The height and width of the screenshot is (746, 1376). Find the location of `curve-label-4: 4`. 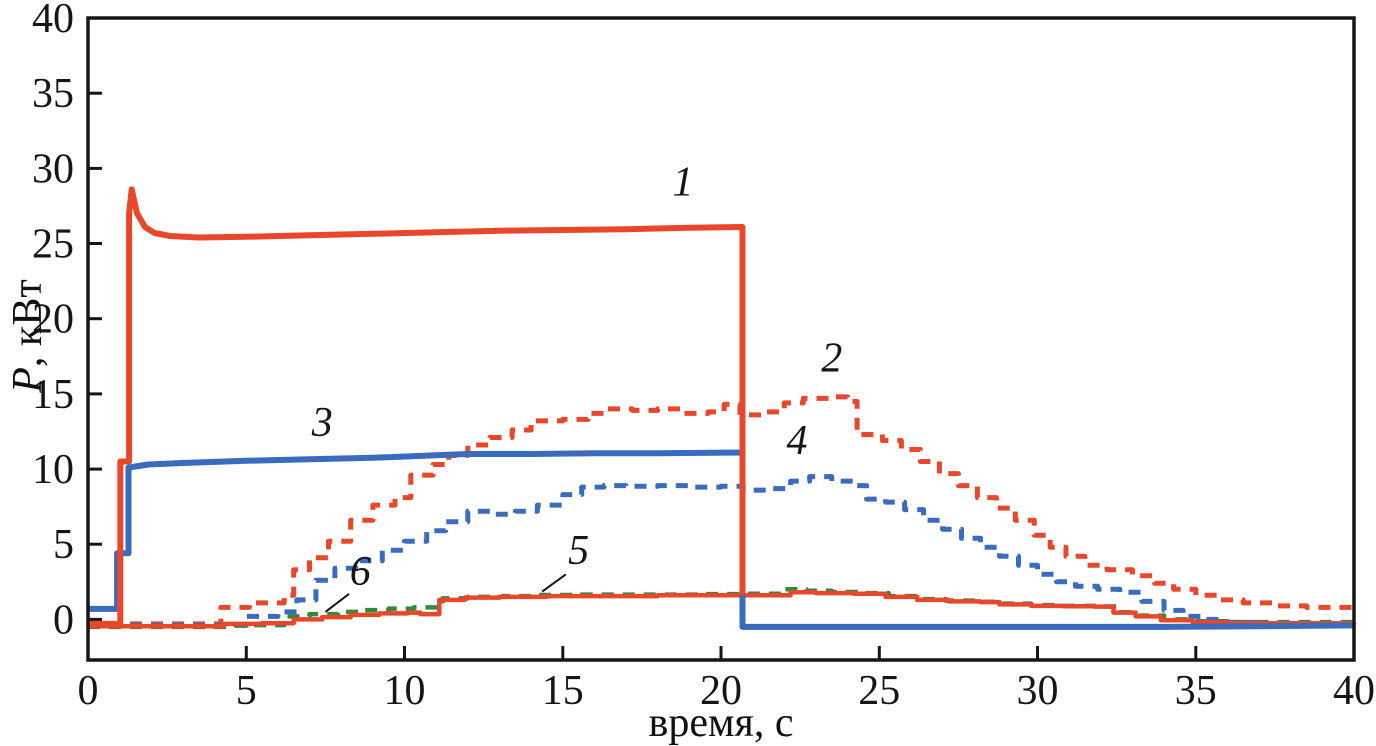

curve-label-4: 4 is located at coordinates (797, 441).